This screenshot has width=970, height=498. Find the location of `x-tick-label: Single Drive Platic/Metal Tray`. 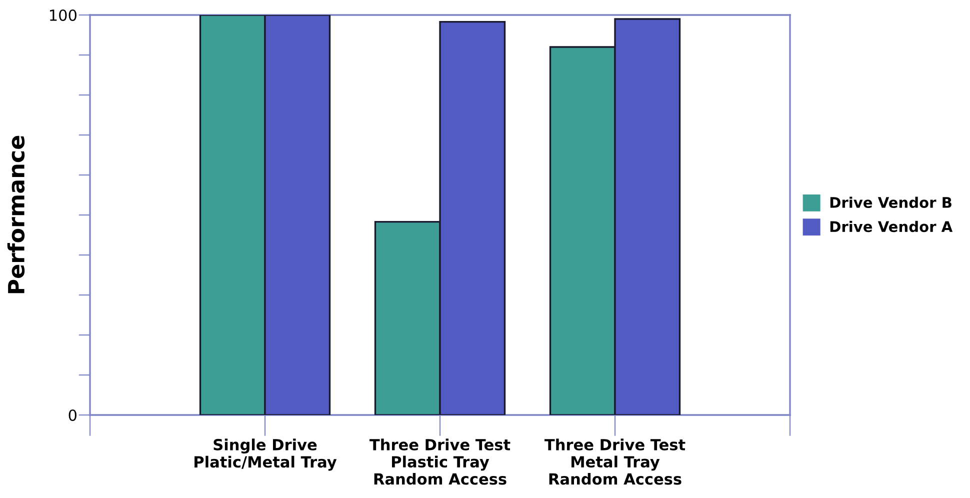

x-tick-label: Single Drive Platic/Metal Tray is located at coordinates (265, 454).